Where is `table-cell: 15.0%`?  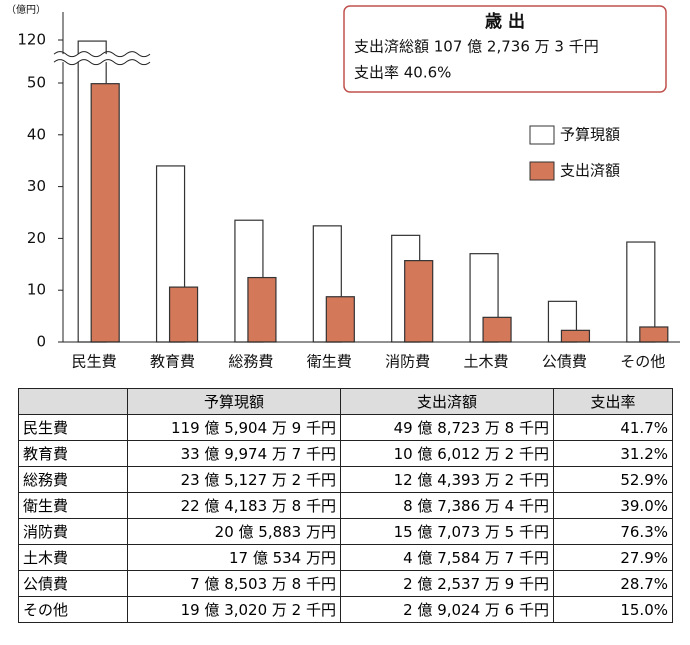 table-cell: 15.0% is located at coordinates (613, 609).